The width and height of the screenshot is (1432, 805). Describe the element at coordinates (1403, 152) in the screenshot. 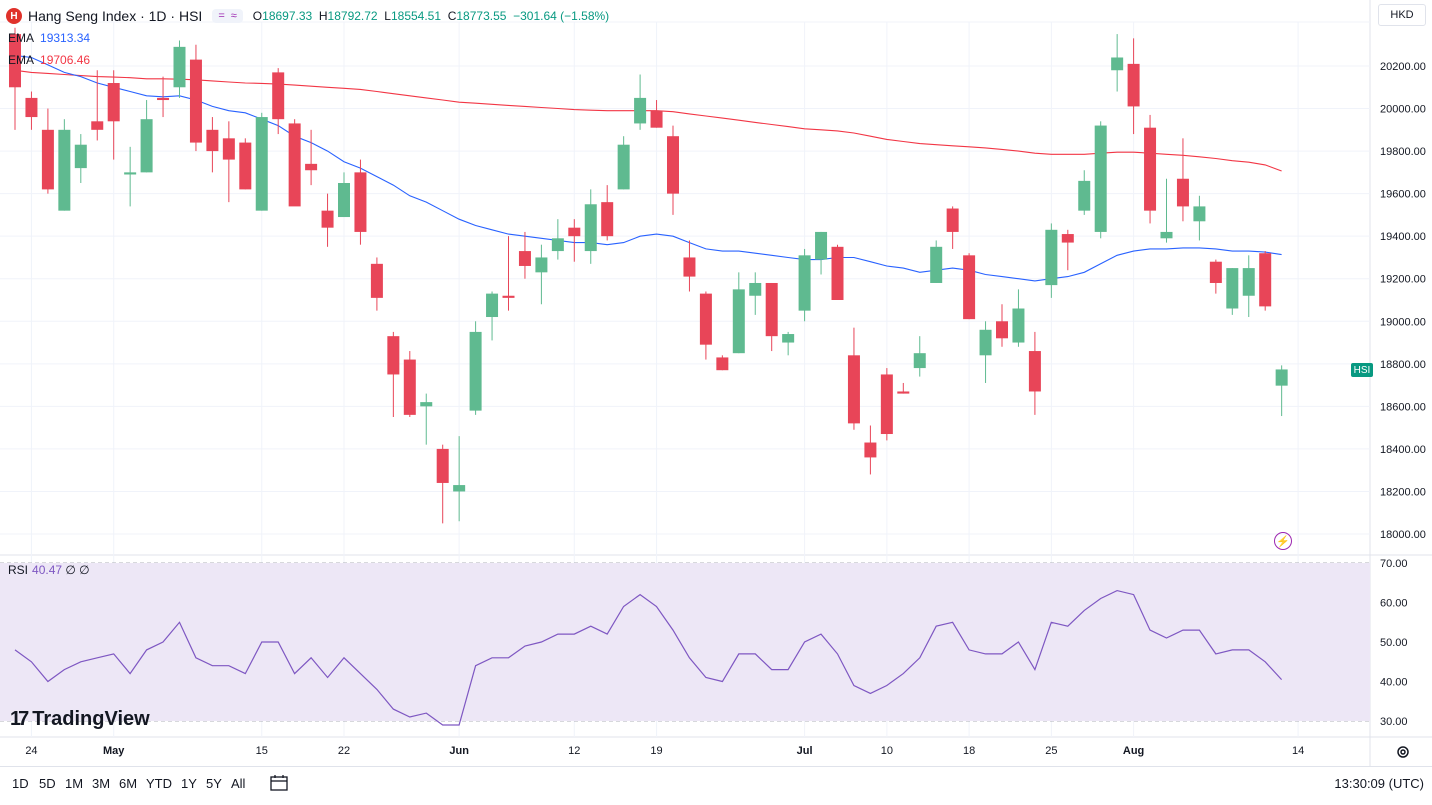

I see `price-tick-label: 19800.00` at that location.